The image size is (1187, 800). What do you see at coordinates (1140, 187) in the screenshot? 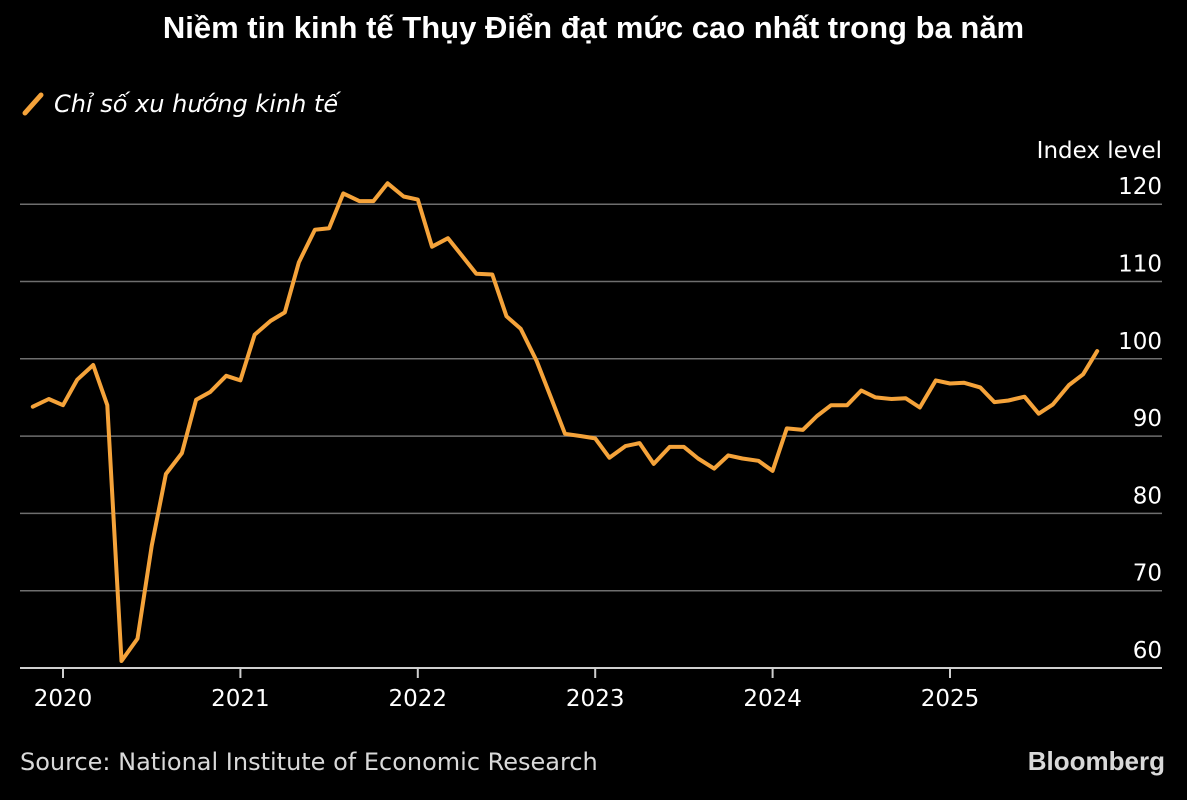
I see `y-tick-label-120: 120` at bounding box center [1140, 187].